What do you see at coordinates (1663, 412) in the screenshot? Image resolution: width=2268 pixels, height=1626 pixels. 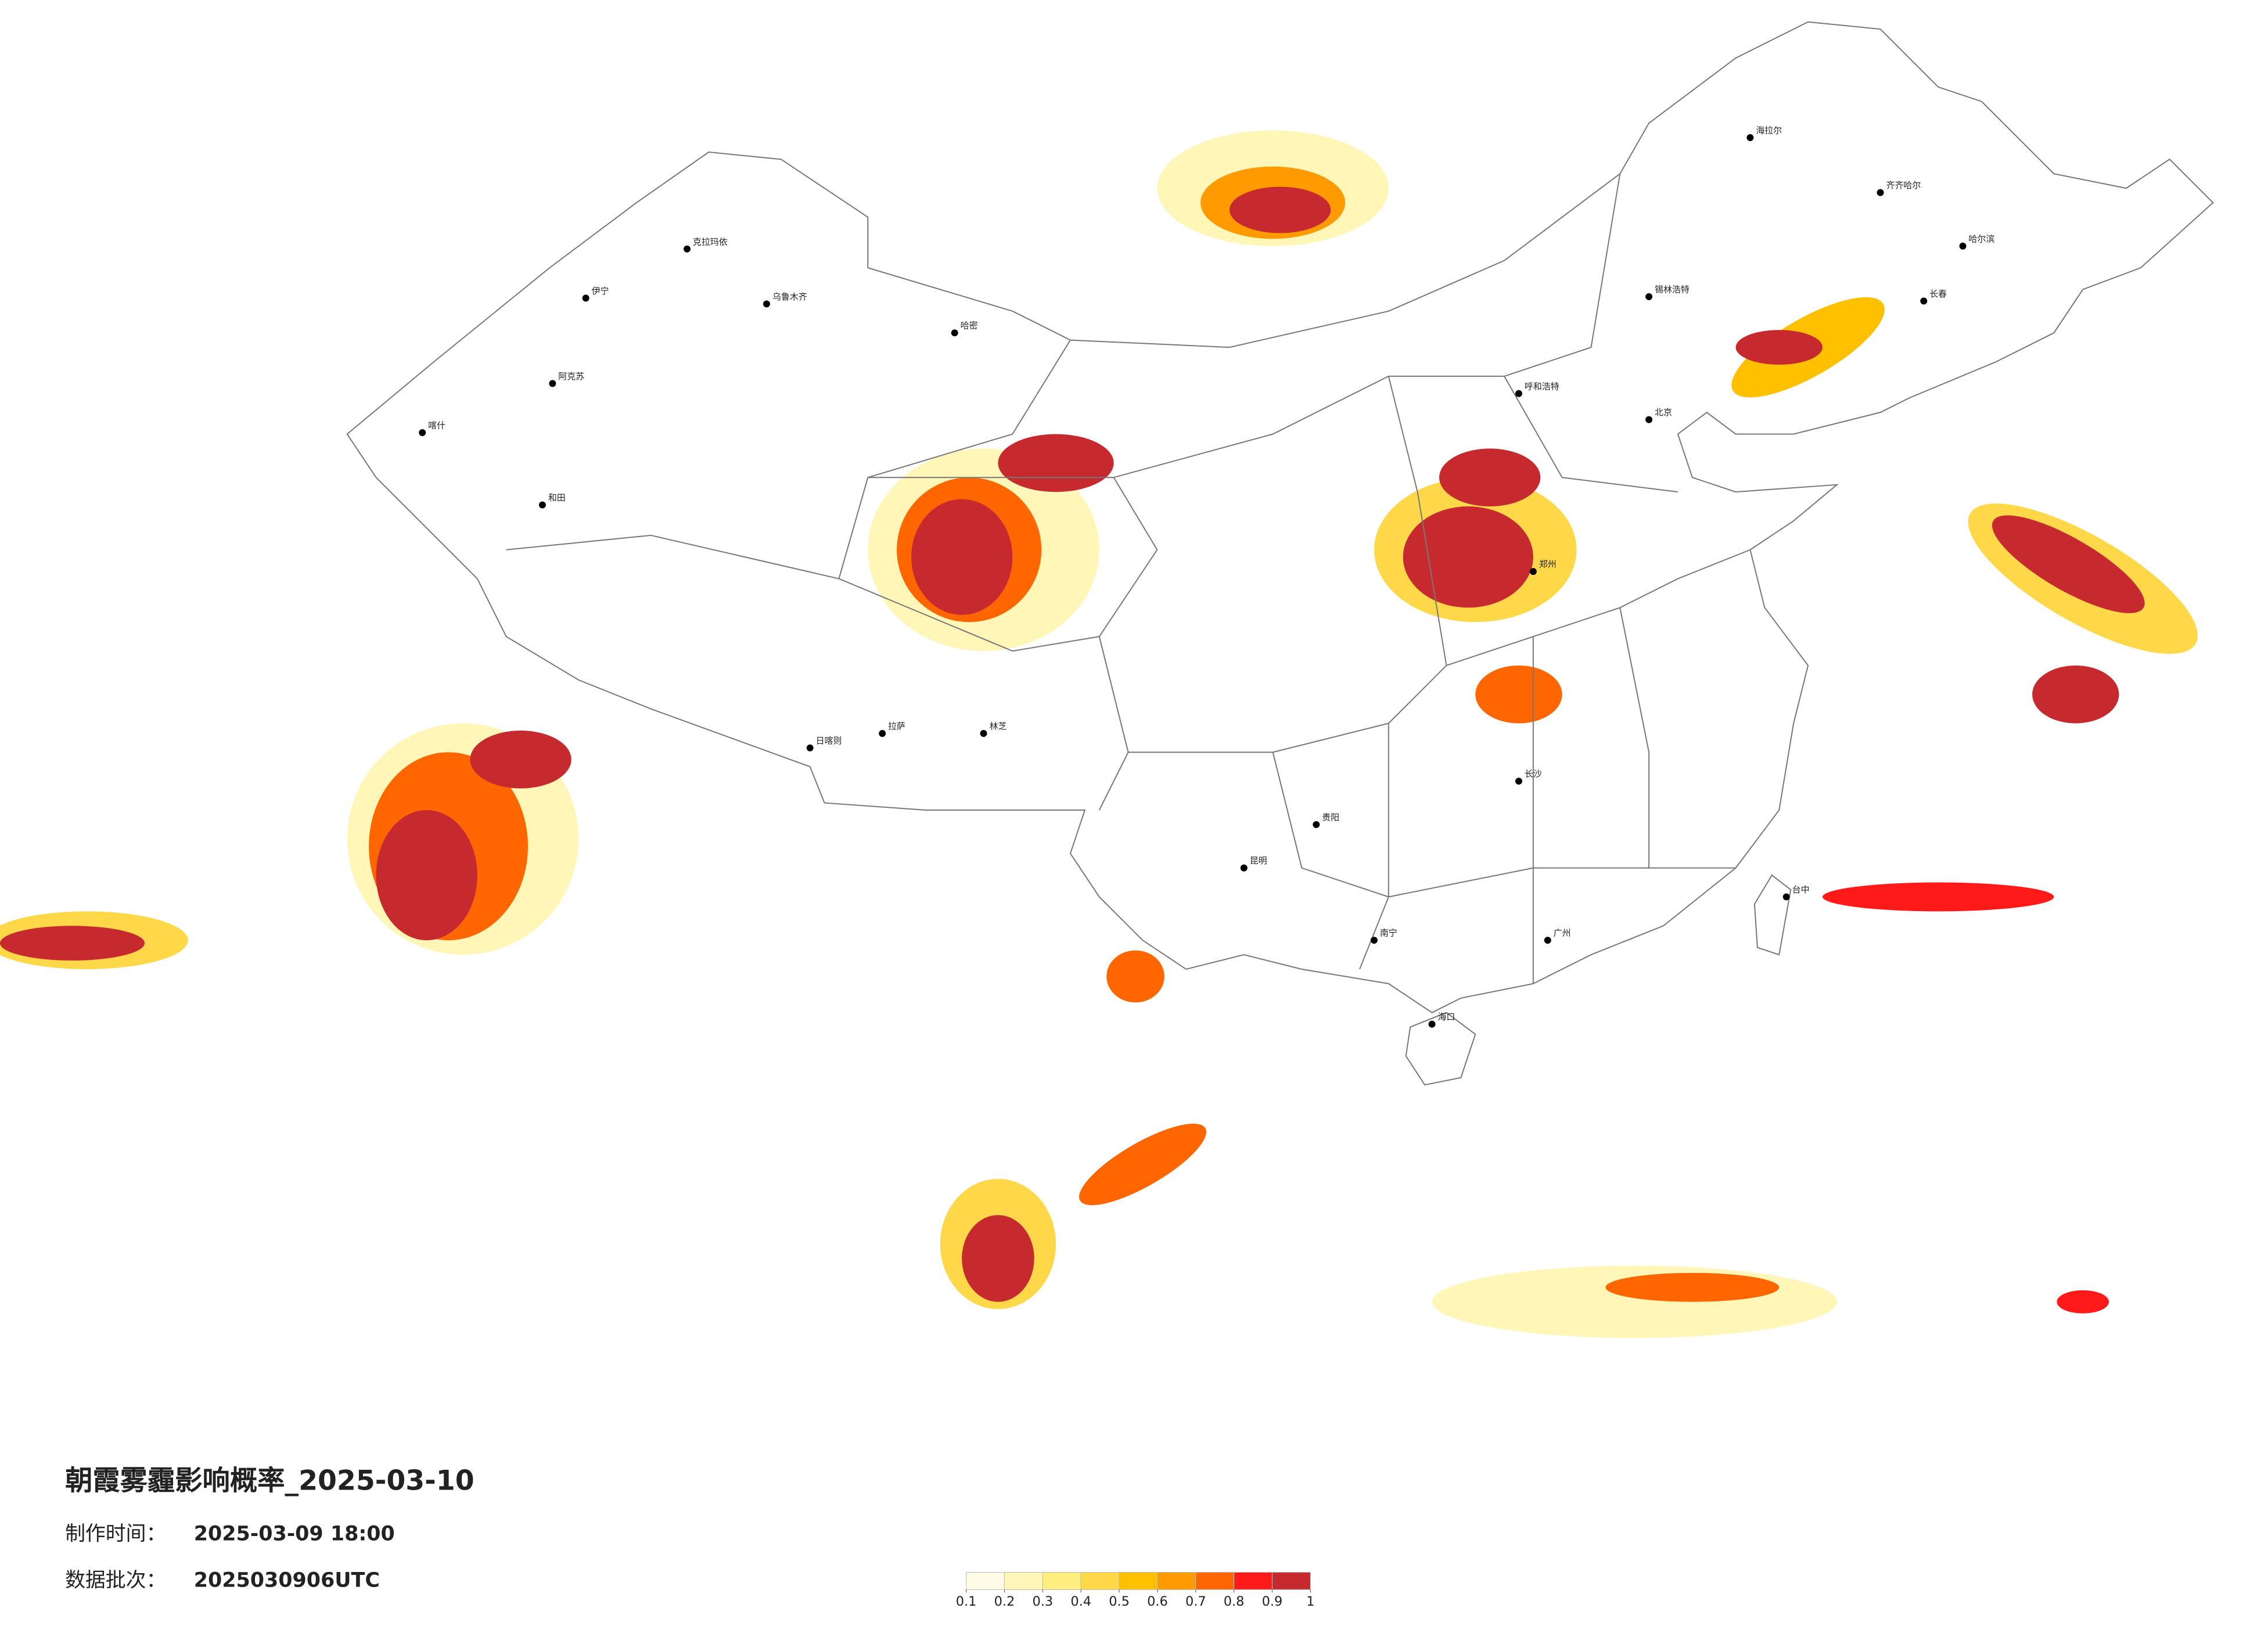 I see `city-label: 北京` at bounding box center [1663, 412].